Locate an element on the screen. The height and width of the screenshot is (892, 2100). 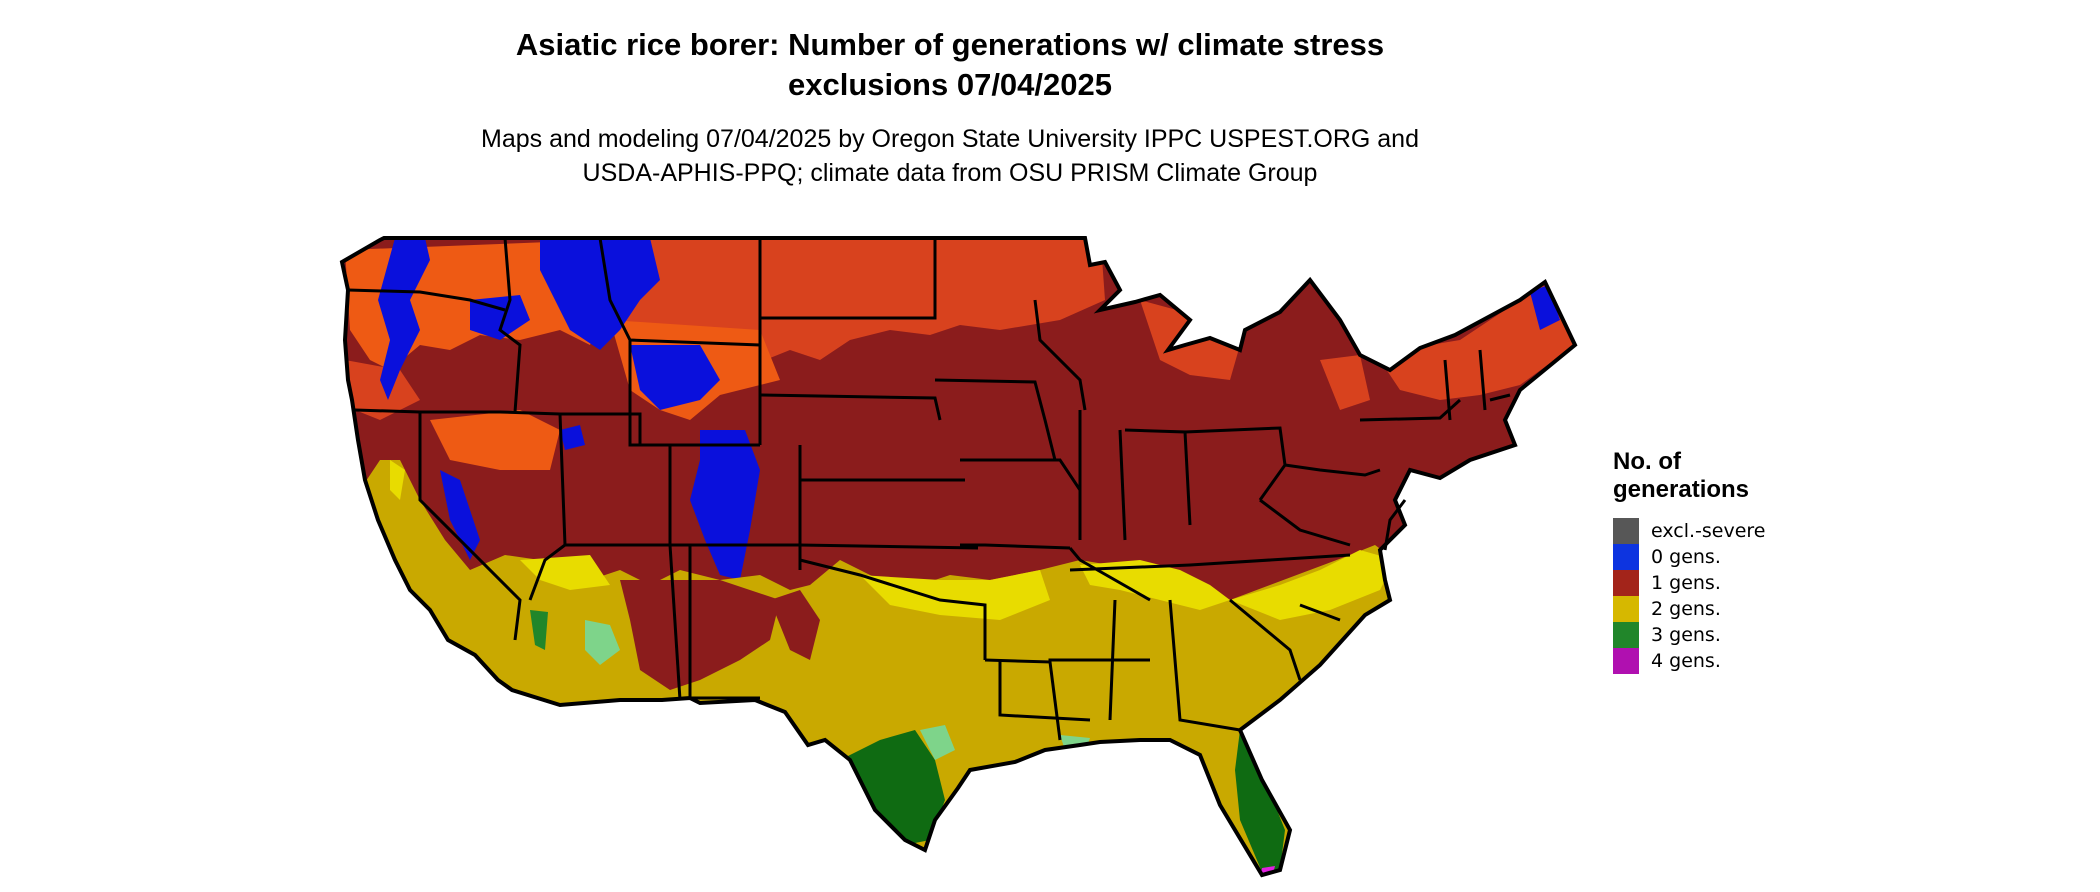
legend-item-1-gens: 1 gens. is located at coordinates (1743, 583).